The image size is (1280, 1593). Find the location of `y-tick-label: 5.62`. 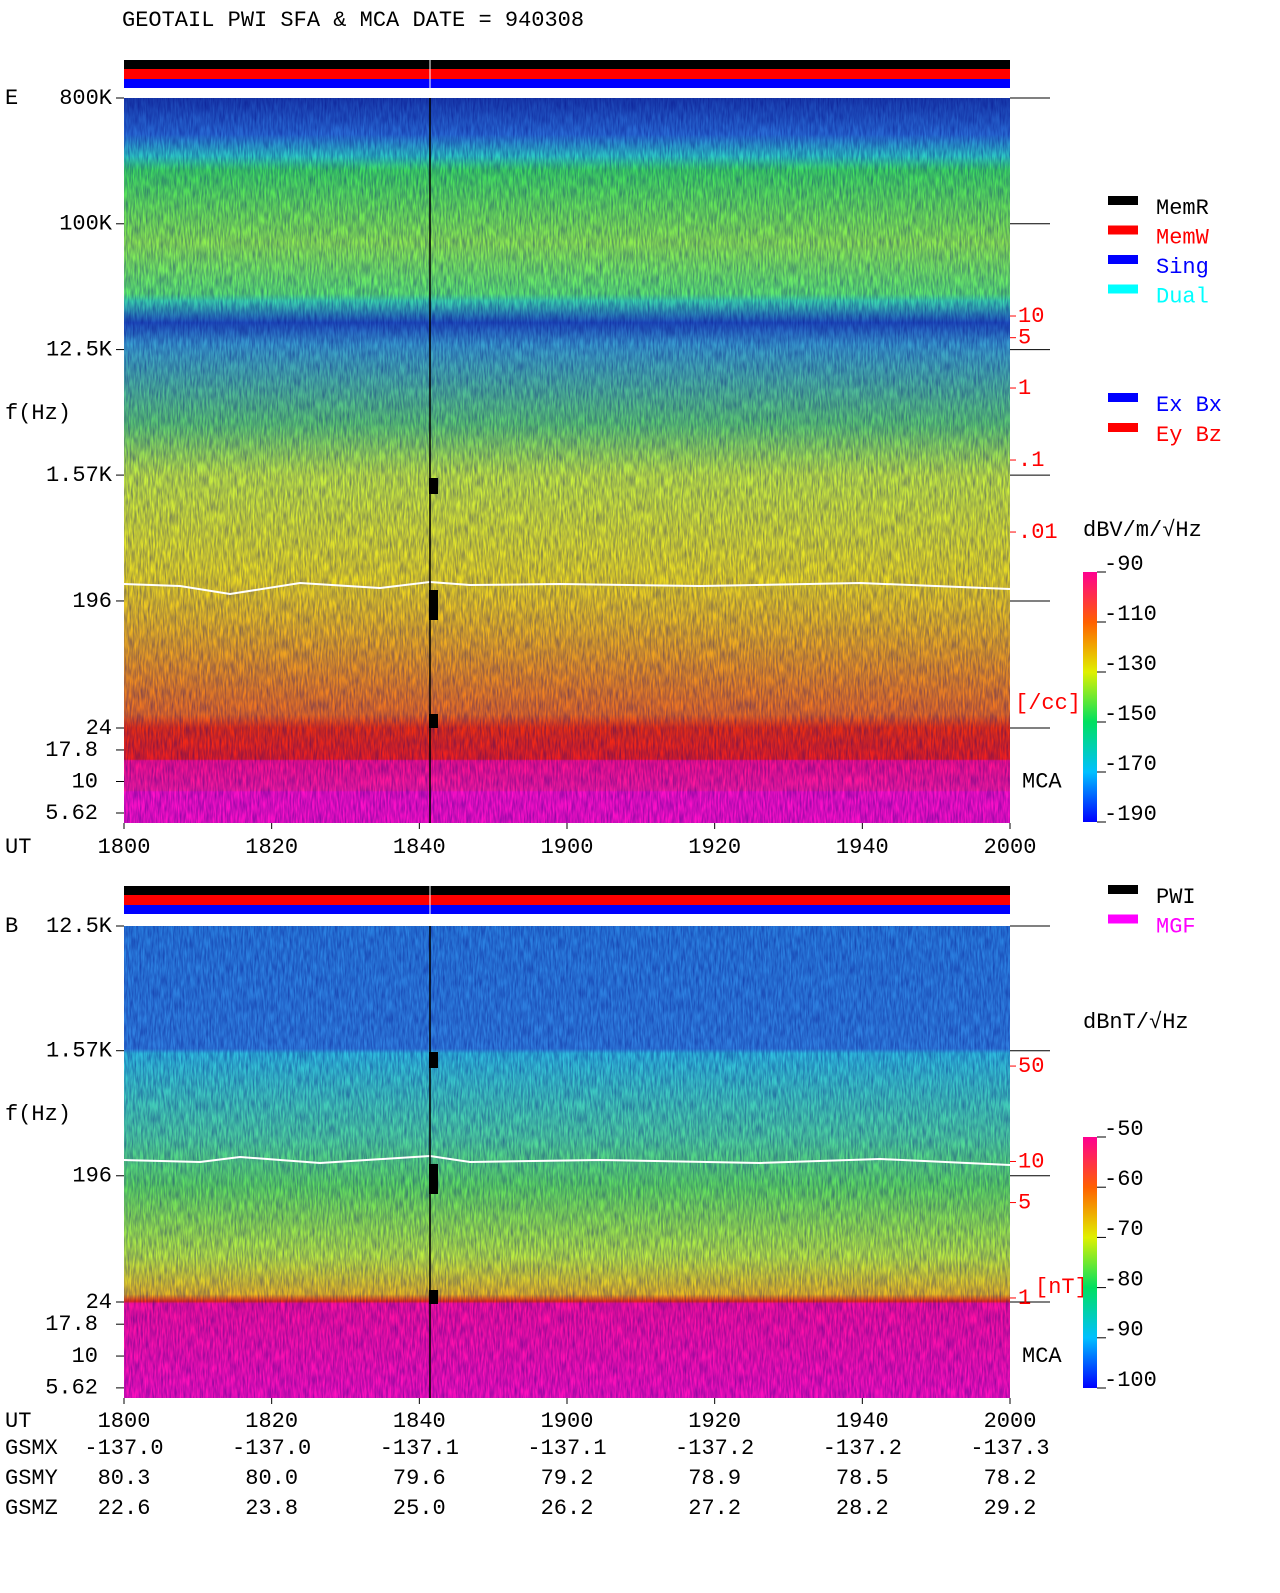

y-tick-label: 5.62 is located at coordinates (71, 1388).